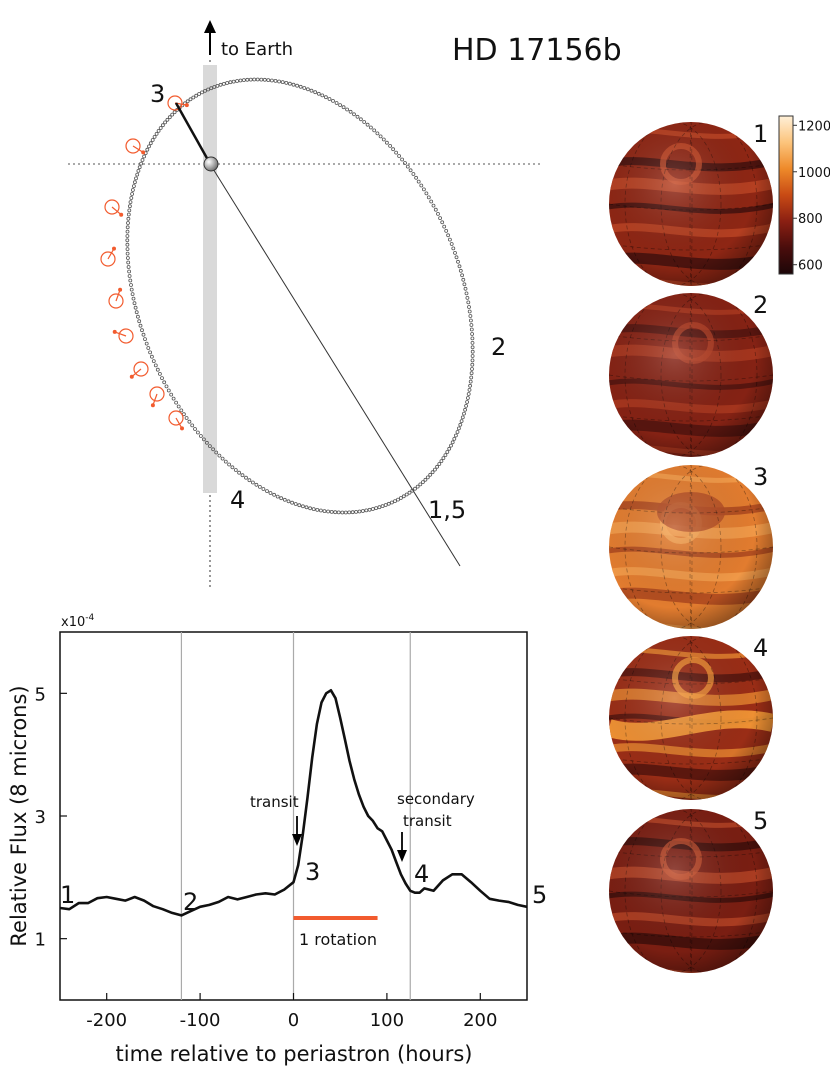  I want to click on secondary-annotation-line2: transit, so click(427, 821).